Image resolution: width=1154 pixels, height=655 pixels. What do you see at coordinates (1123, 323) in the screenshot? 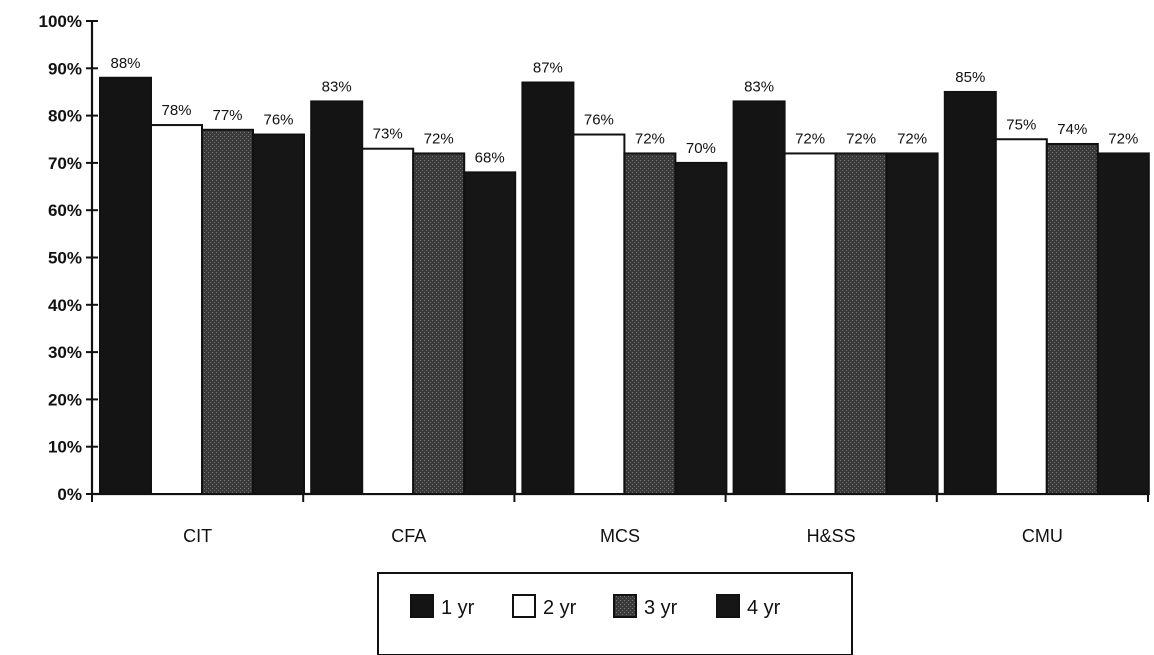
I see `bar-4yr-cmu` at bounding box center [1123, 323].